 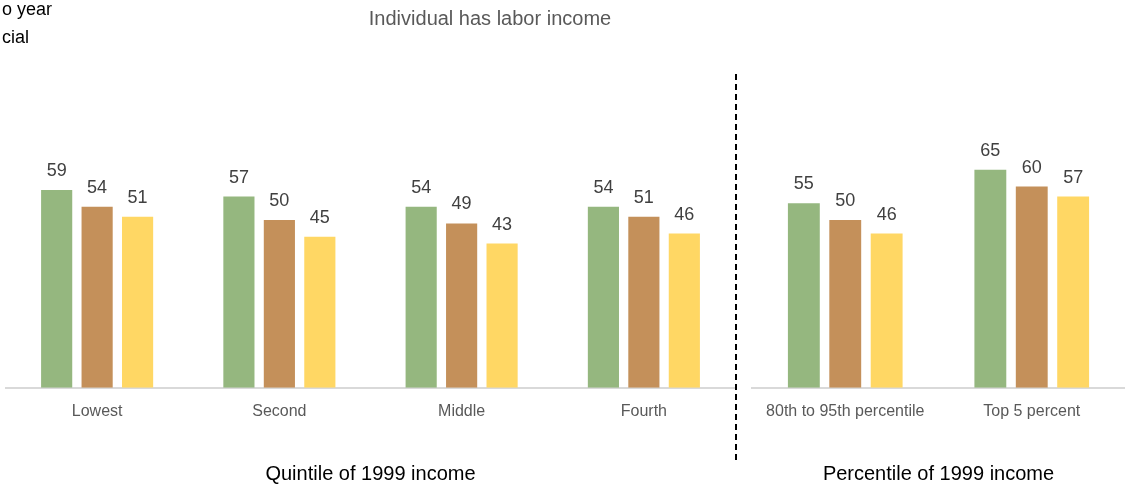 What do you see at coordinates (370, 472) in the screenshot?
I see `x-axis-title: Quintile of 1999 income` at bounding box center [370, 472].